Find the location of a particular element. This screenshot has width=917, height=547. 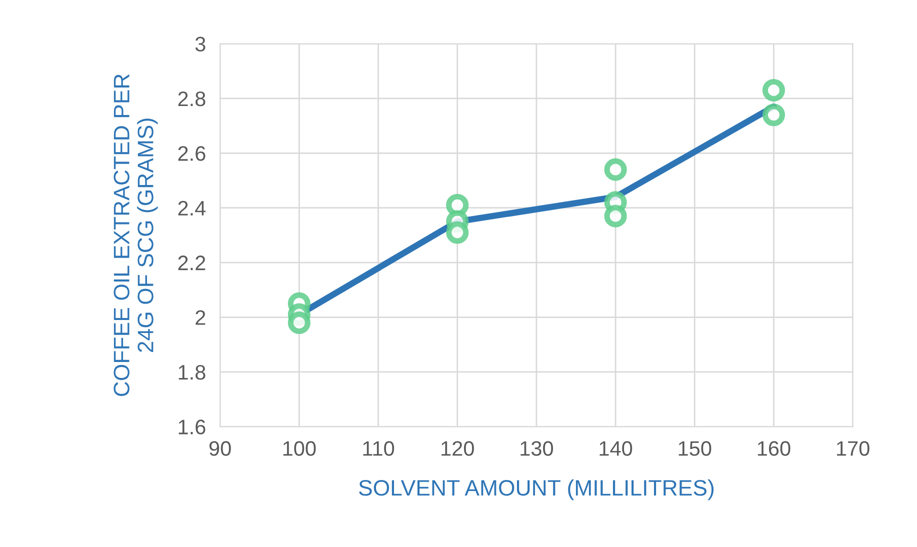

y-tick-label: 2.2 is located at coordinates (192, 263).